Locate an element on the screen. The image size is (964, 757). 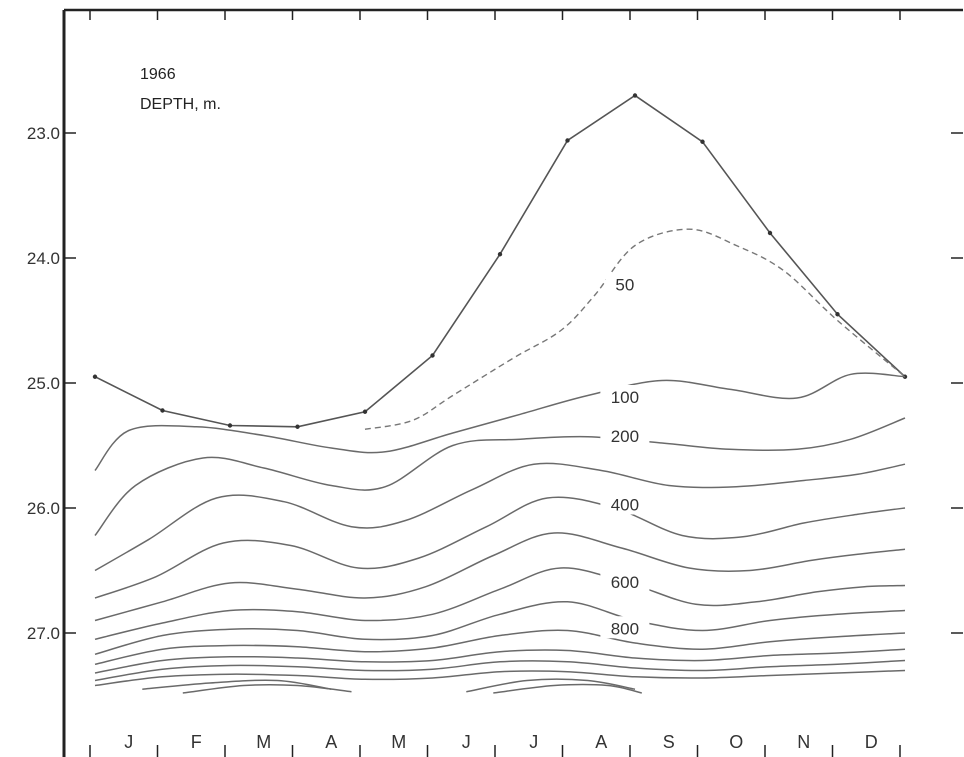
y-tick-label: 25.0 is located at coordinates (43, 383).